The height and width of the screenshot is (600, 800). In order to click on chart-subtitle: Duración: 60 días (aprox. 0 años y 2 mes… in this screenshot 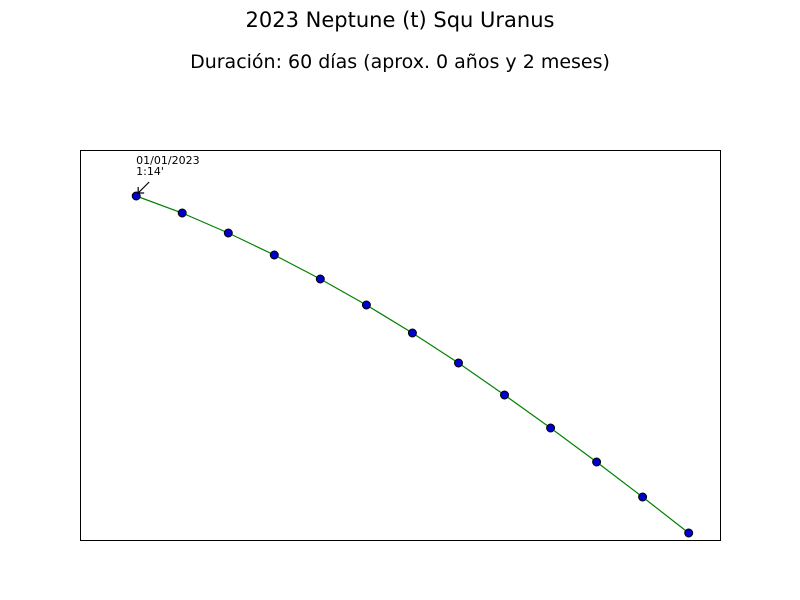, I will do `click(400, 62)`.